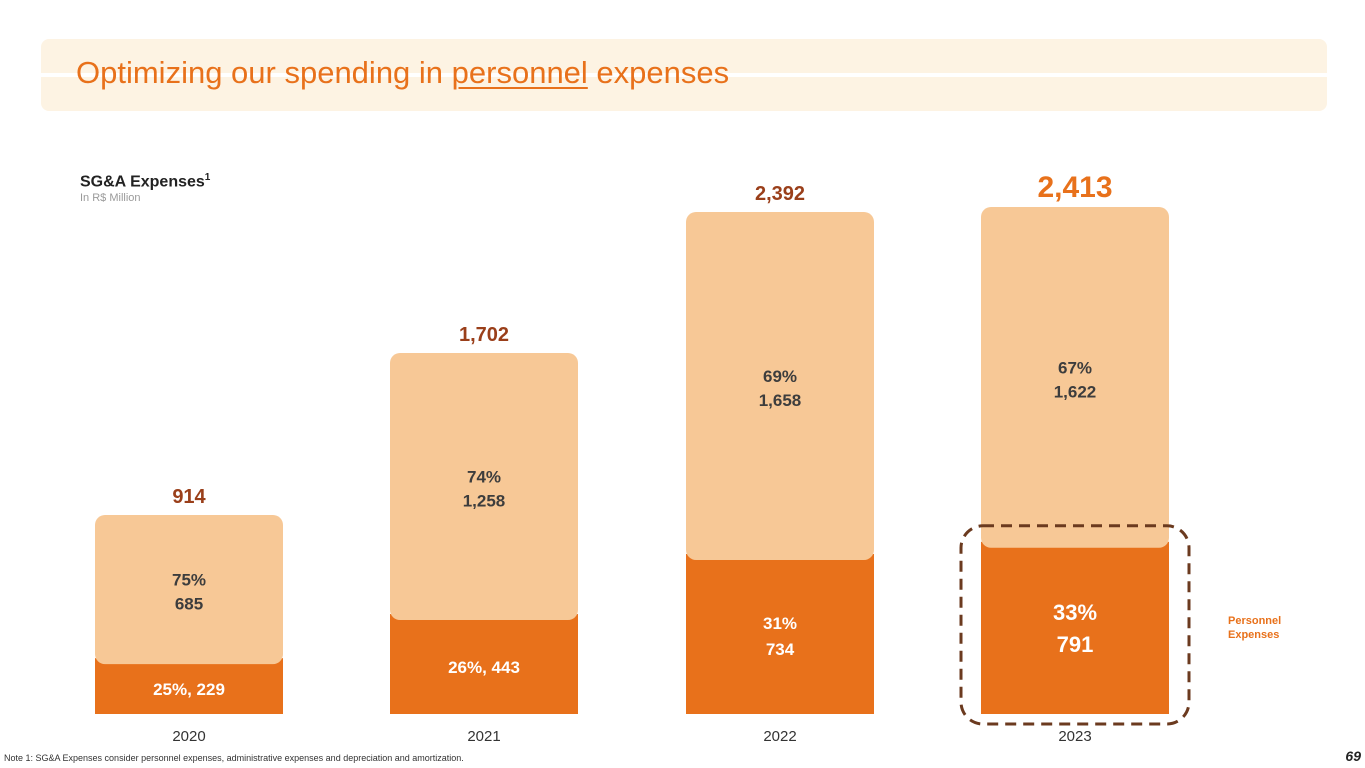 The width and height of the screenshot is (1365, 768). Describe the element at coordinates (780, 400) in the screenshot. I see `label-other-value-2022: 1,658` at that location.